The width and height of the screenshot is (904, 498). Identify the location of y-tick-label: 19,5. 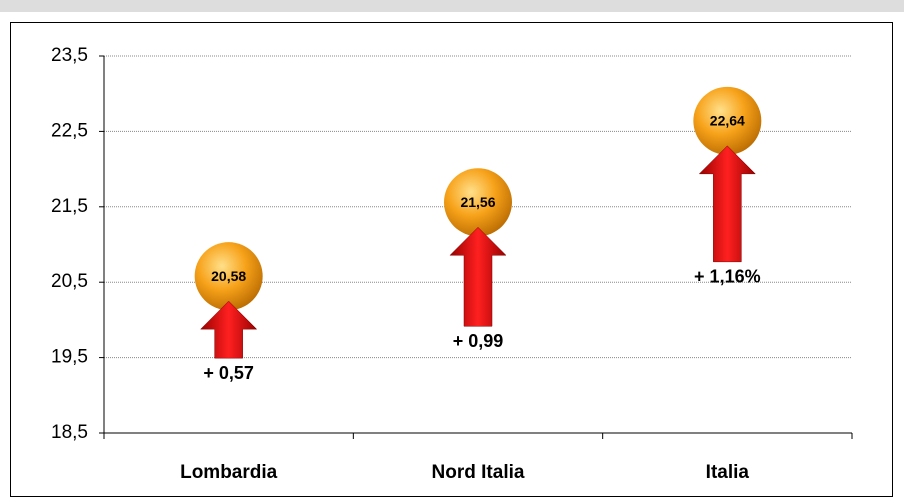
(69, 357).